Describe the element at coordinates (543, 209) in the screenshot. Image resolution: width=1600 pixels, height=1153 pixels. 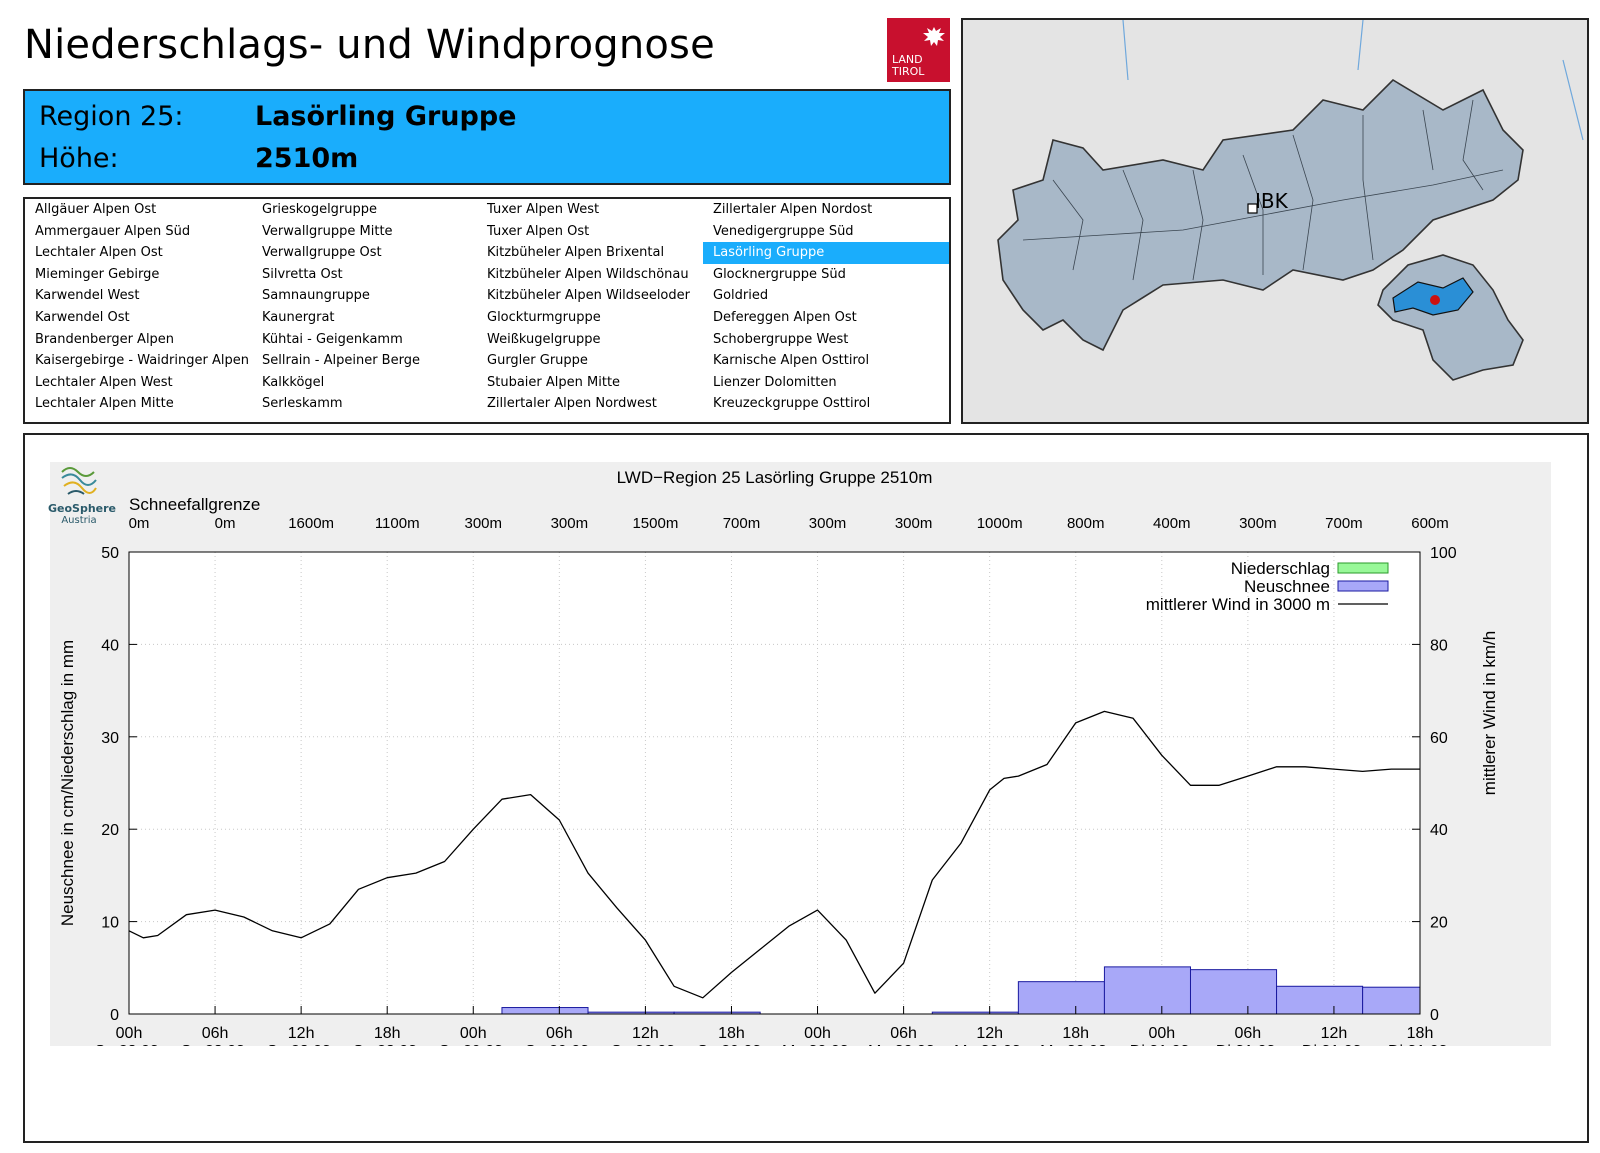
I see `region-list-item: Tuxer Alpen West` at that location.